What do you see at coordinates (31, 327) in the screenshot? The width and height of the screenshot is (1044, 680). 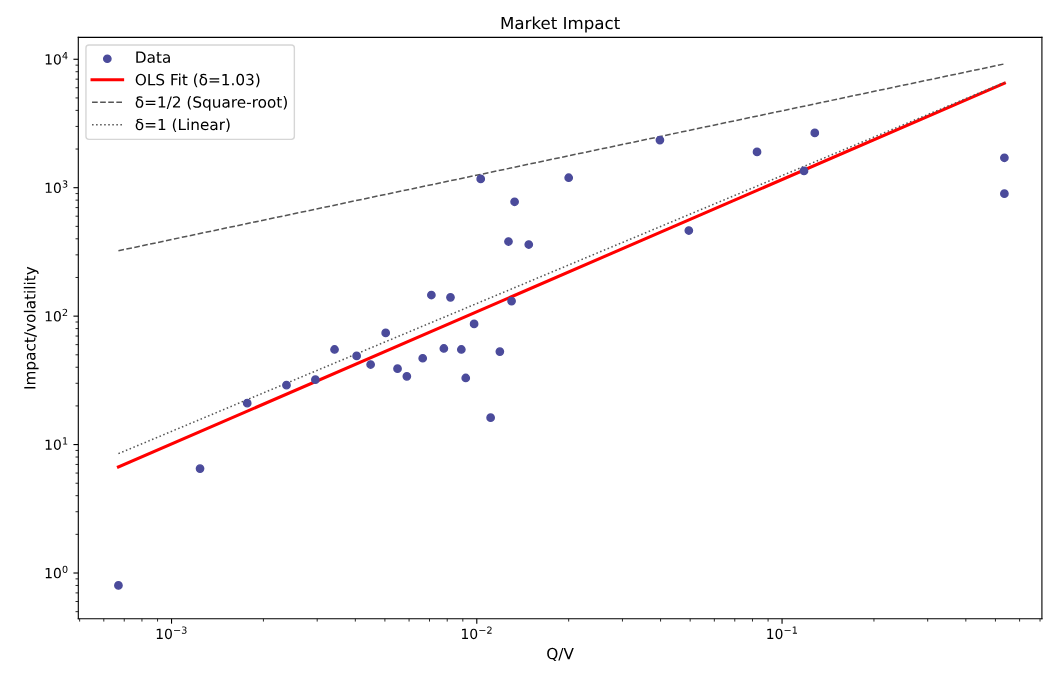 I see `y-axis-title: Impact/volatility` at bounding box center [31, 327].